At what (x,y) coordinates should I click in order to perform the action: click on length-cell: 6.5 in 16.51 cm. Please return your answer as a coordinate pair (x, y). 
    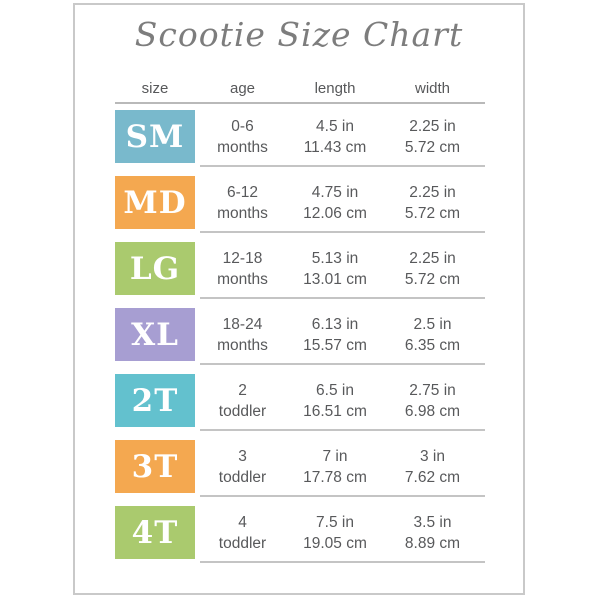
    Looking at the image, I should click on (335, 400).